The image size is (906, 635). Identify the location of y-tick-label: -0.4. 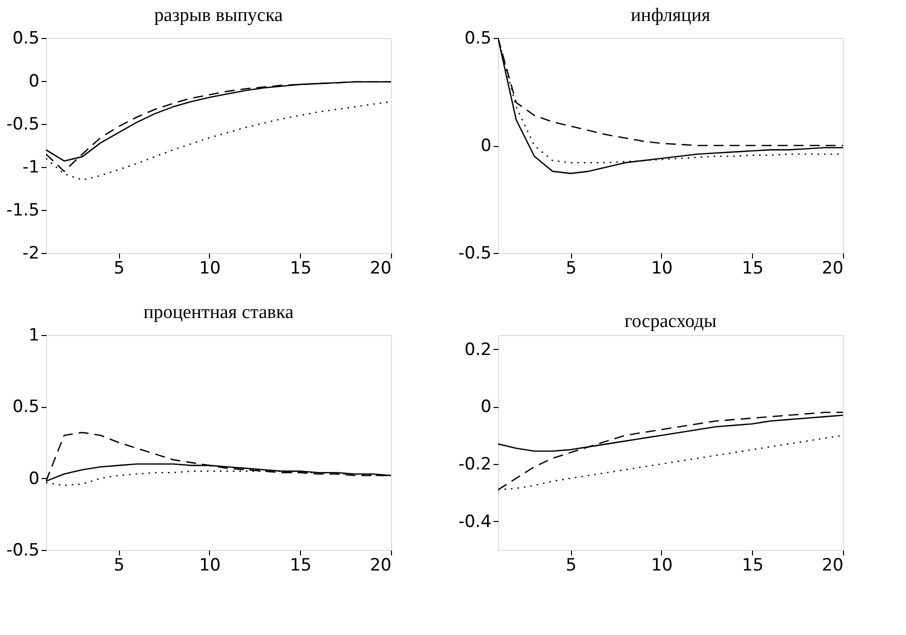
(475, 522).